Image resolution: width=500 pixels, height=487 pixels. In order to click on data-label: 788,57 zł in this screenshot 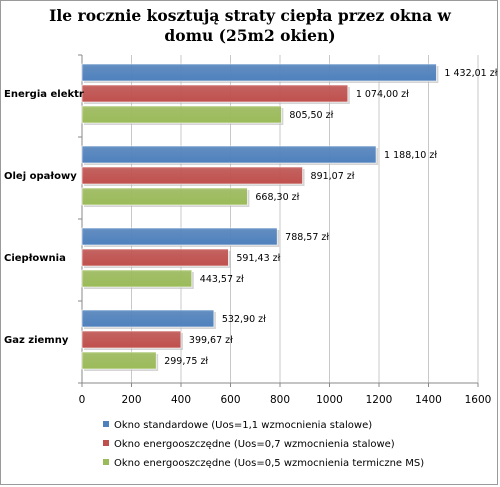, I will do `click(307, 237)`.